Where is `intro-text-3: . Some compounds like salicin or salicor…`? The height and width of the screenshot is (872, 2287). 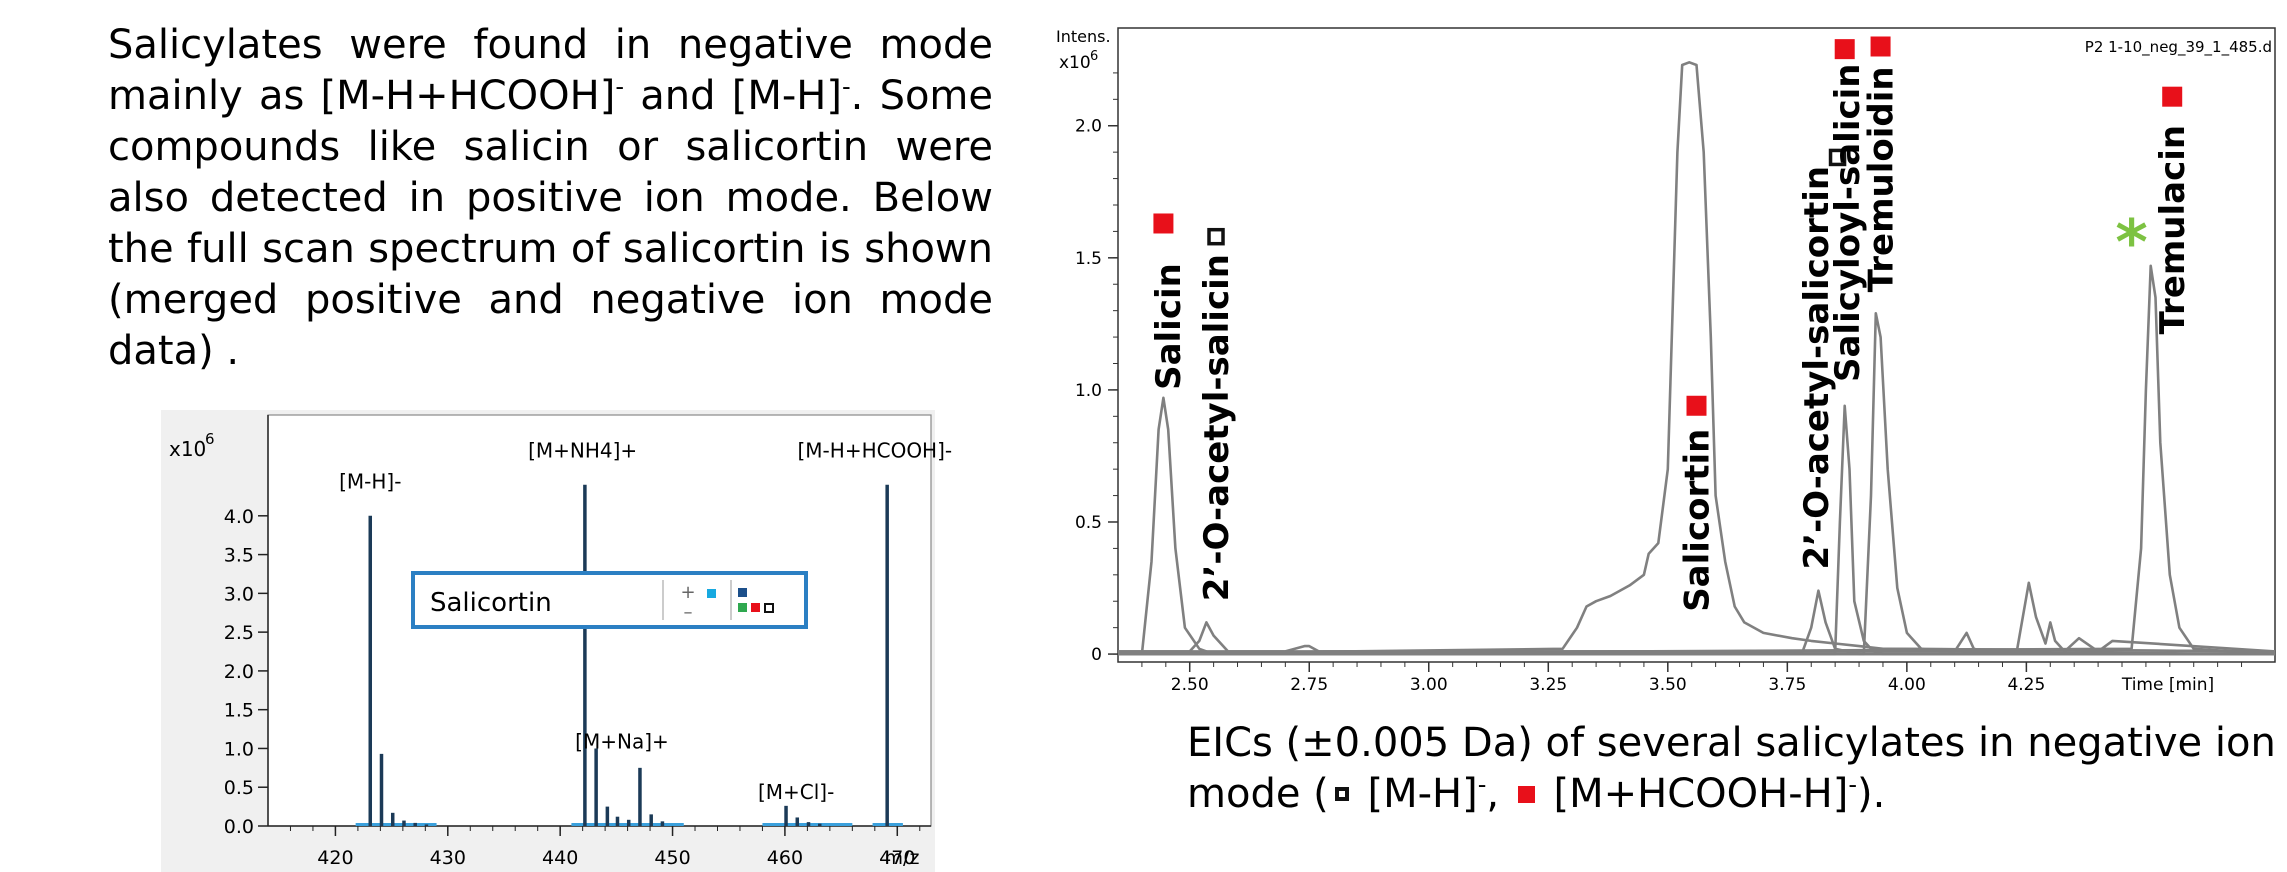 intro-text-3: . Some compounds like salicin or salicor… is located at coordinates (551, 223).